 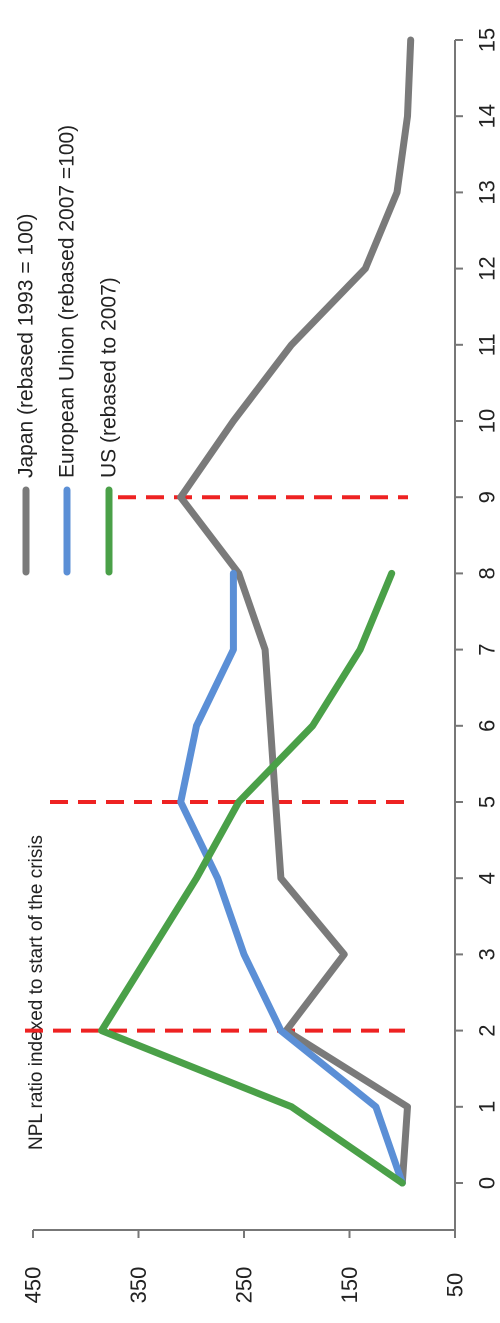 I want to click on y-tick-label: 50, so click(x=455, y=1285).